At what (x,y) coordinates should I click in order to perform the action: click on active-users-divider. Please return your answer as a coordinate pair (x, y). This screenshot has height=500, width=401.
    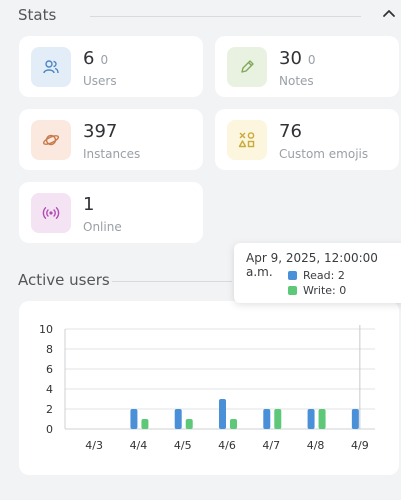
    Looking at the image, I should click on (172, 281).